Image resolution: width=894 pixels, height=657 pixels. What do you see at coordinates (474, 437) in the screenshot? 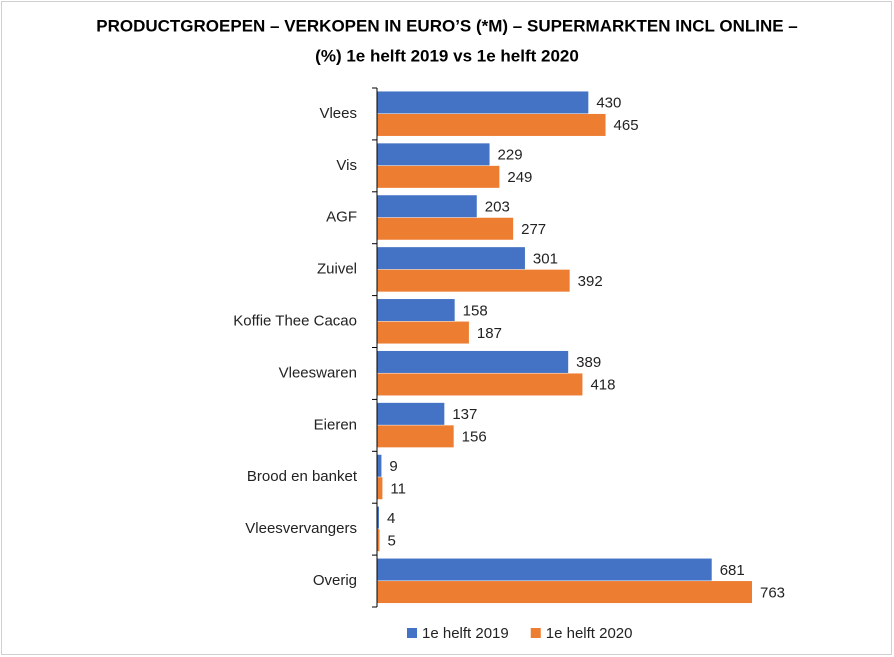
I see `data-label: 156` at bounding box center [474, 437].